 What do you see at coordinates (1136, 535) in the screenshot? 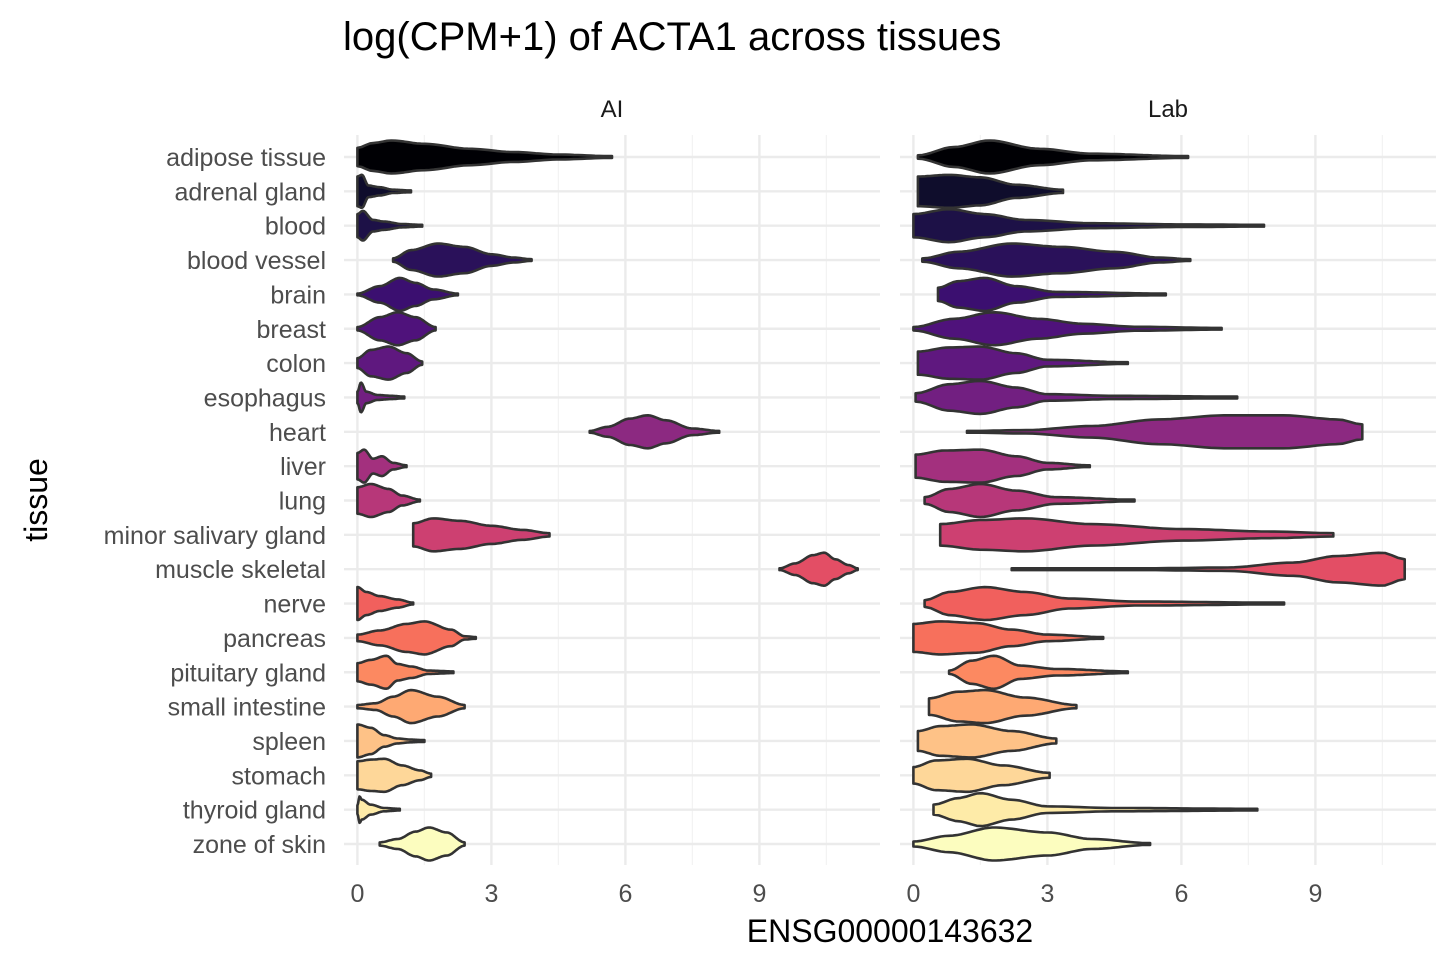
I see `violin-lab-minor-salivary-gland` at bounding box center [1136, 535].